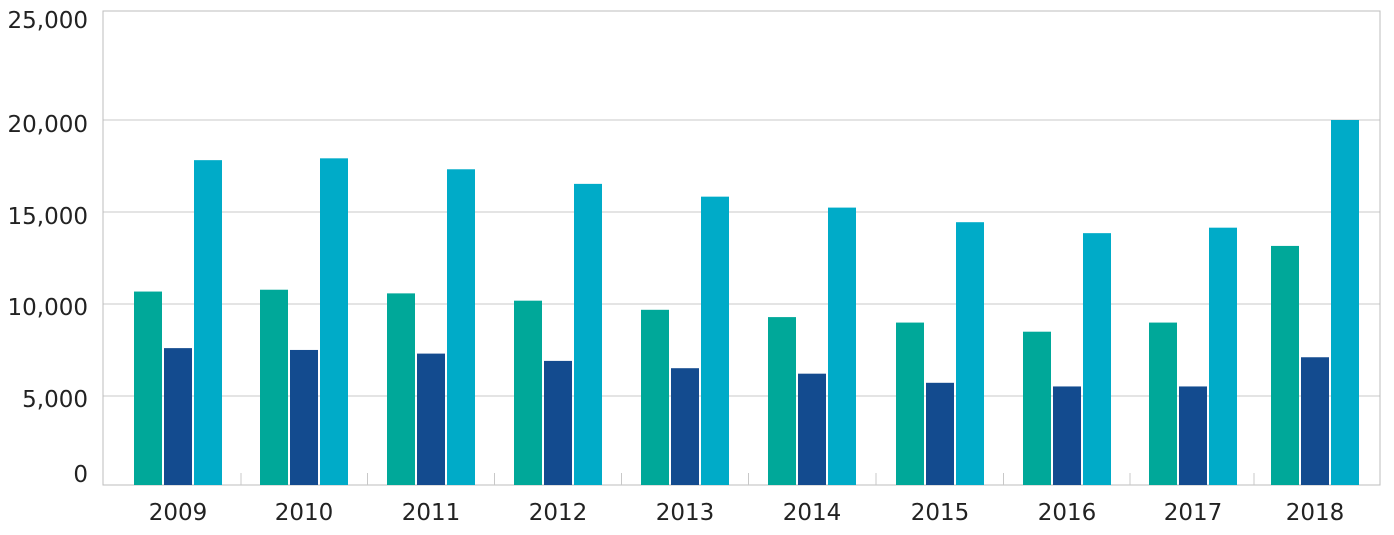 This screenshot has width=1394, height=535. What do you see at coordinates (178, 513) in the screenshot?
I see `x-tick-label: 2009` at bounding box center [178, 513].